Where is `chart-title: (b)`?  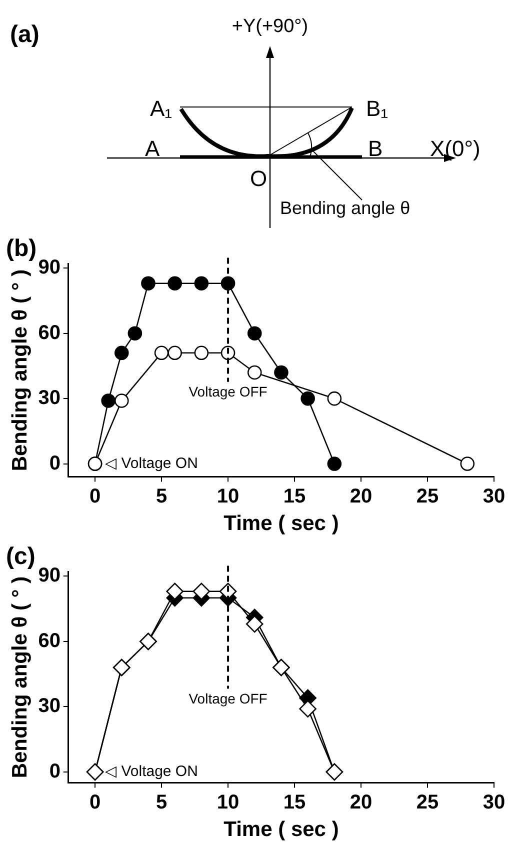
chart-title: (b) is located at coordinates (21, 248).